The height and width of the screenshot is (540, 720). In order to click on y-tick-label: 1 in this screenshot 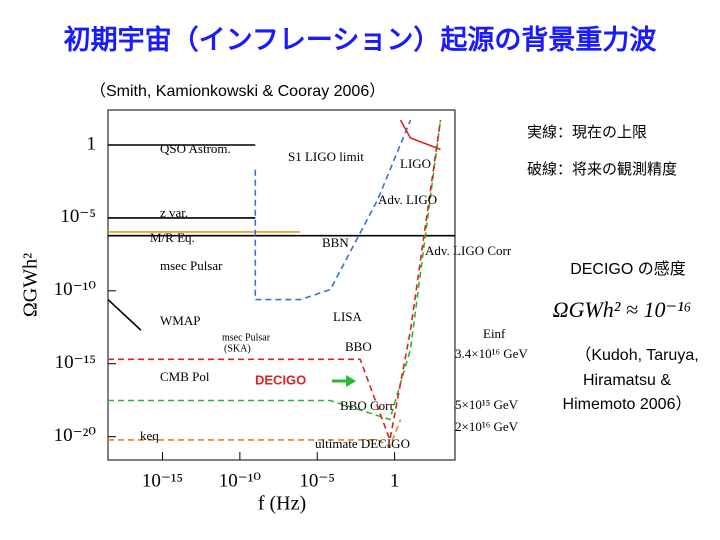, I will do `click(92, 143)`.